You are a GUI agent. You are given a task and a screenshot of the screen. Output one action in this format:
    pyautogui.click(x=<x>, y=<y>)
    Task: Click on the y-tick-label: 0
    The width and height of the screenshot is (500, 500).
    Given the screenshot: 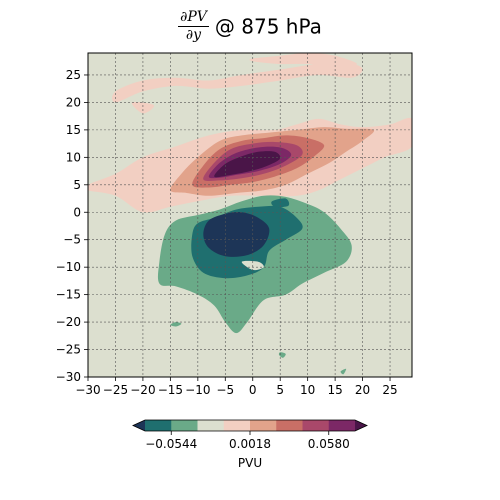 What is the action you would take?
    pyautogui.click(x=77, y=212)
    